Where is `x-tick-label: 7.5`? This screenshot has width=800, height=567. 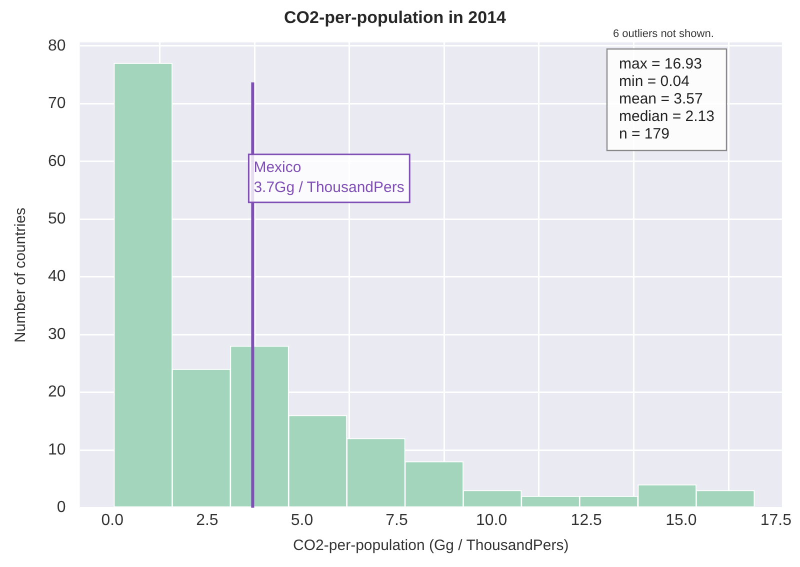
x-tick-label: 7.5 is located at coordinates (397, 520).